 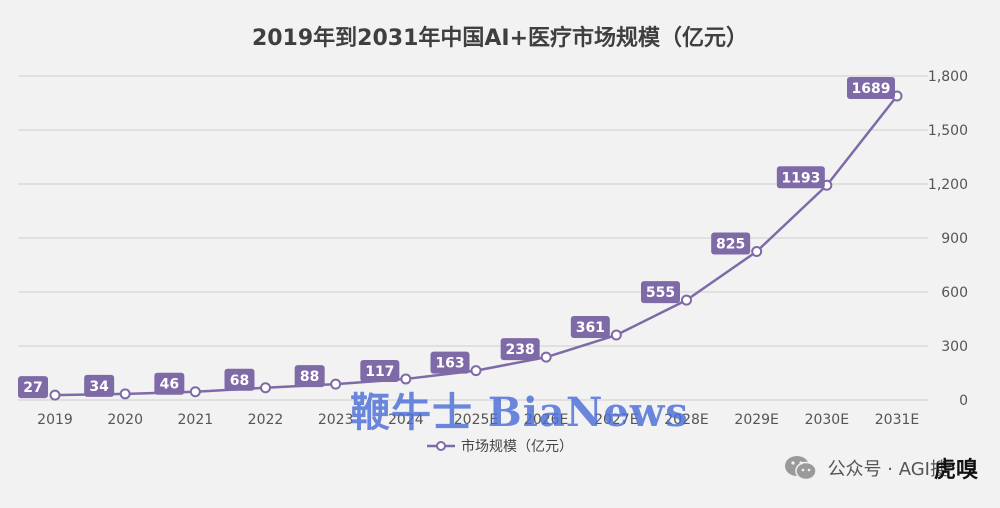 I want to click on data-label: 555, so click(x=660, y=293).